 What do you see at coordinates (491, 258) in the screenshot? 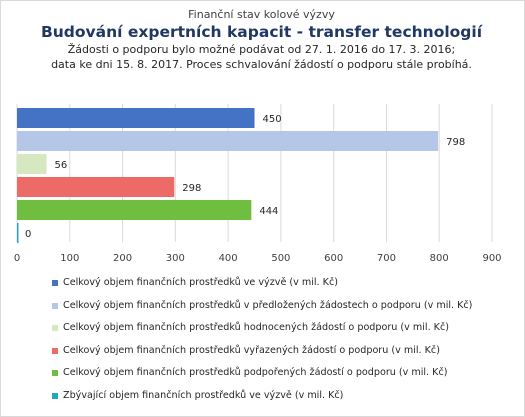
I see `x-tick-label-9: 900` at bounding box center [491, 258].